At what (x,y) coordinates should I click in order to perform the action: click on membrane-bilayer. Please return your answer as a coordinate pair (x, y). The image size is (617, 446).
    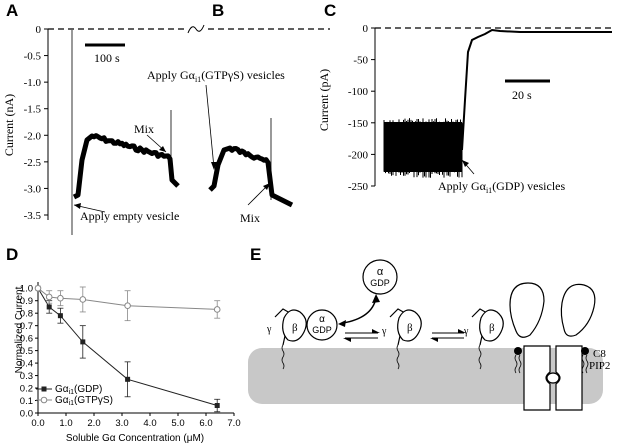
    Looking at the image, I should click on (425, 376).